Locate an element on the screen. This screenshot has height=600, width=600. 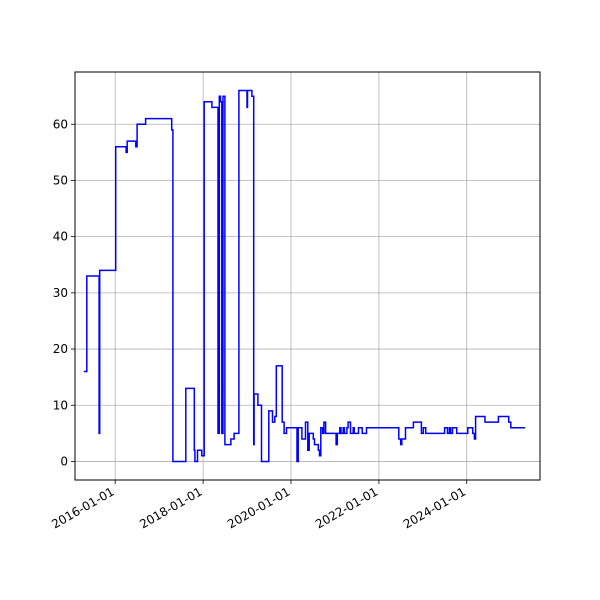
y-axis: 0 10 20 30 40 50 60 is located at coordinates (64, 292).